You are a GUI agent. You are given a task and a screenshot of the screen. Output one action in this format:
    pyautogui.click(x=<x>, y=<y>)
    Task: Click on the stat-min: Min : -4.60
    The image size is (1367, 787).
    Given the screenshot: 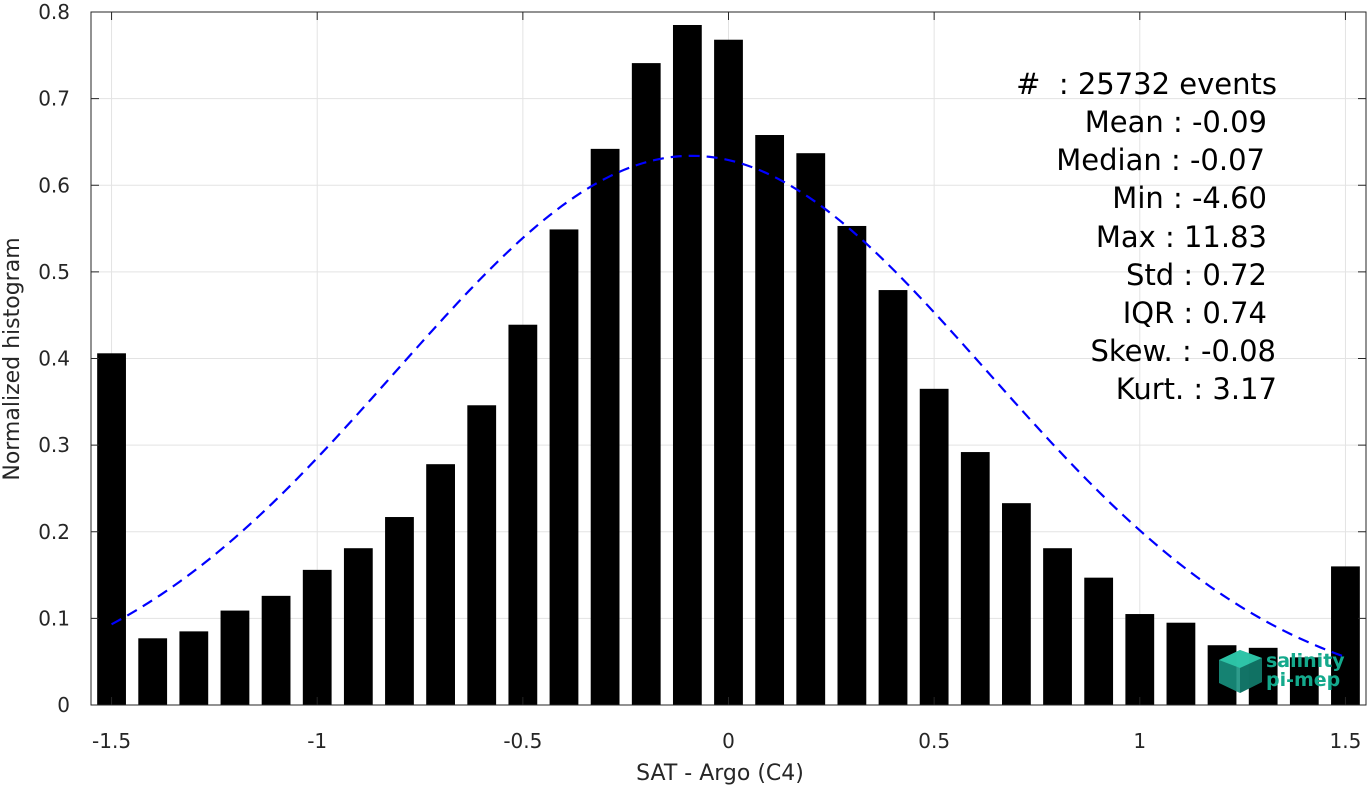 What is the action you would take?
    pyautogui.click(x=1189, y=198)
    